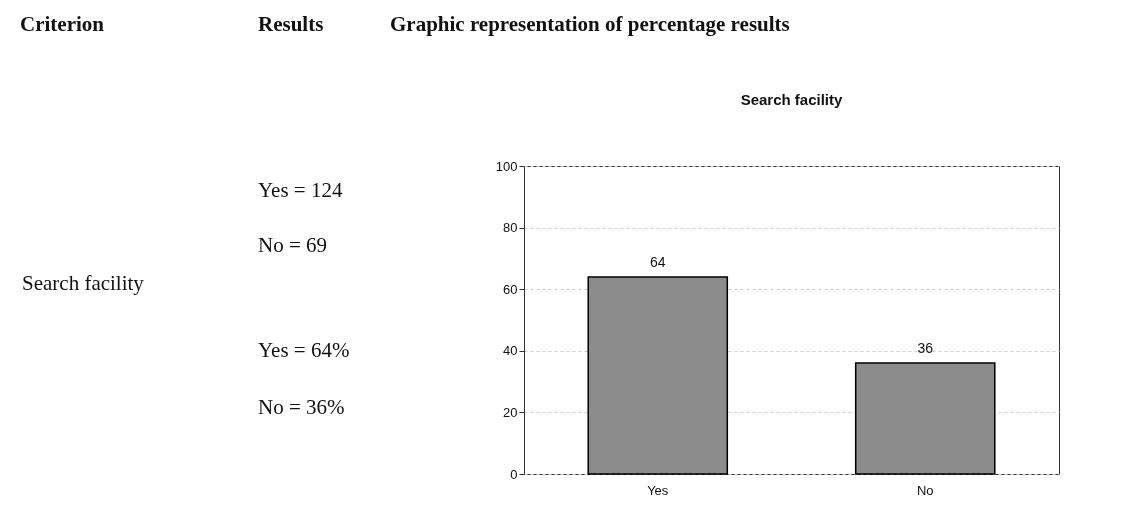 This screenshot has width=1131, height=519. What do you see at coordinates (510, 228) in the screenshot?
I see `y-tick-label: 80` at bounding box center [510, 228].